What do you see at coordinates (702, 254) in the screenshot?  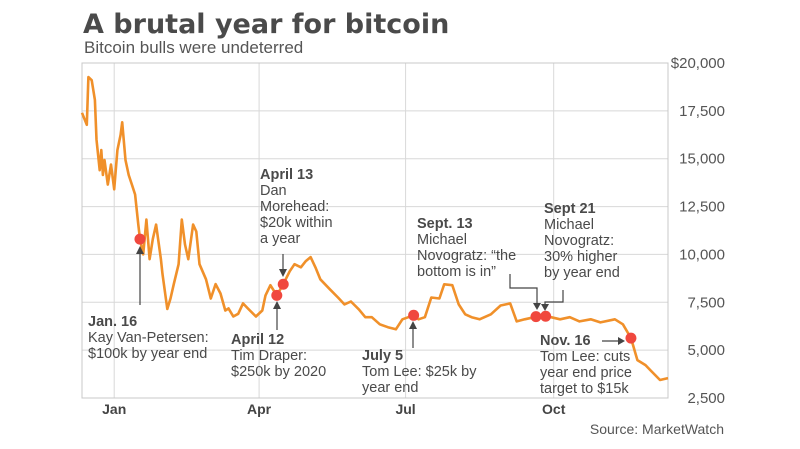 I see `y-tick-label: 10,000` at bounding box center [702, 254].